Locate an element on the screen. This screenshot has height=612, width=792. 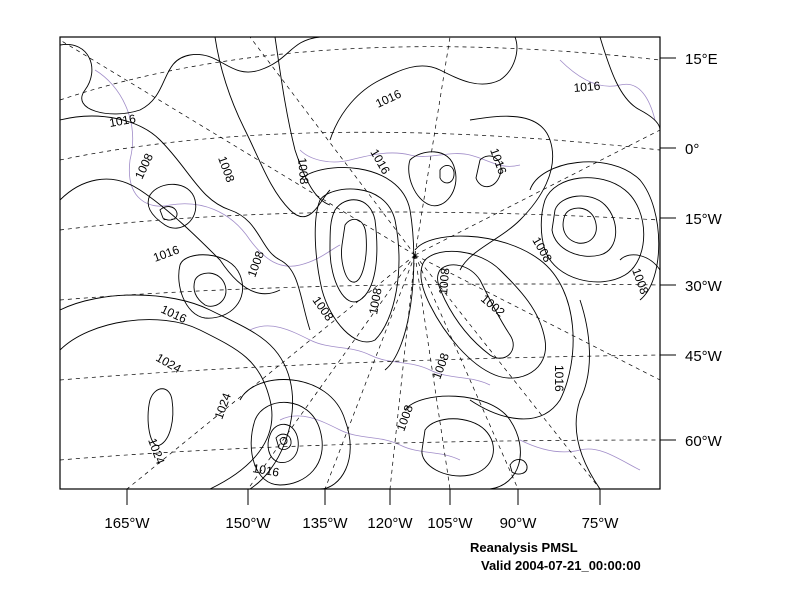
bottom-axis: 165°W 150°W 135°W 120°W 105°W 90°W 75°W is located at coordinates (361, 510).